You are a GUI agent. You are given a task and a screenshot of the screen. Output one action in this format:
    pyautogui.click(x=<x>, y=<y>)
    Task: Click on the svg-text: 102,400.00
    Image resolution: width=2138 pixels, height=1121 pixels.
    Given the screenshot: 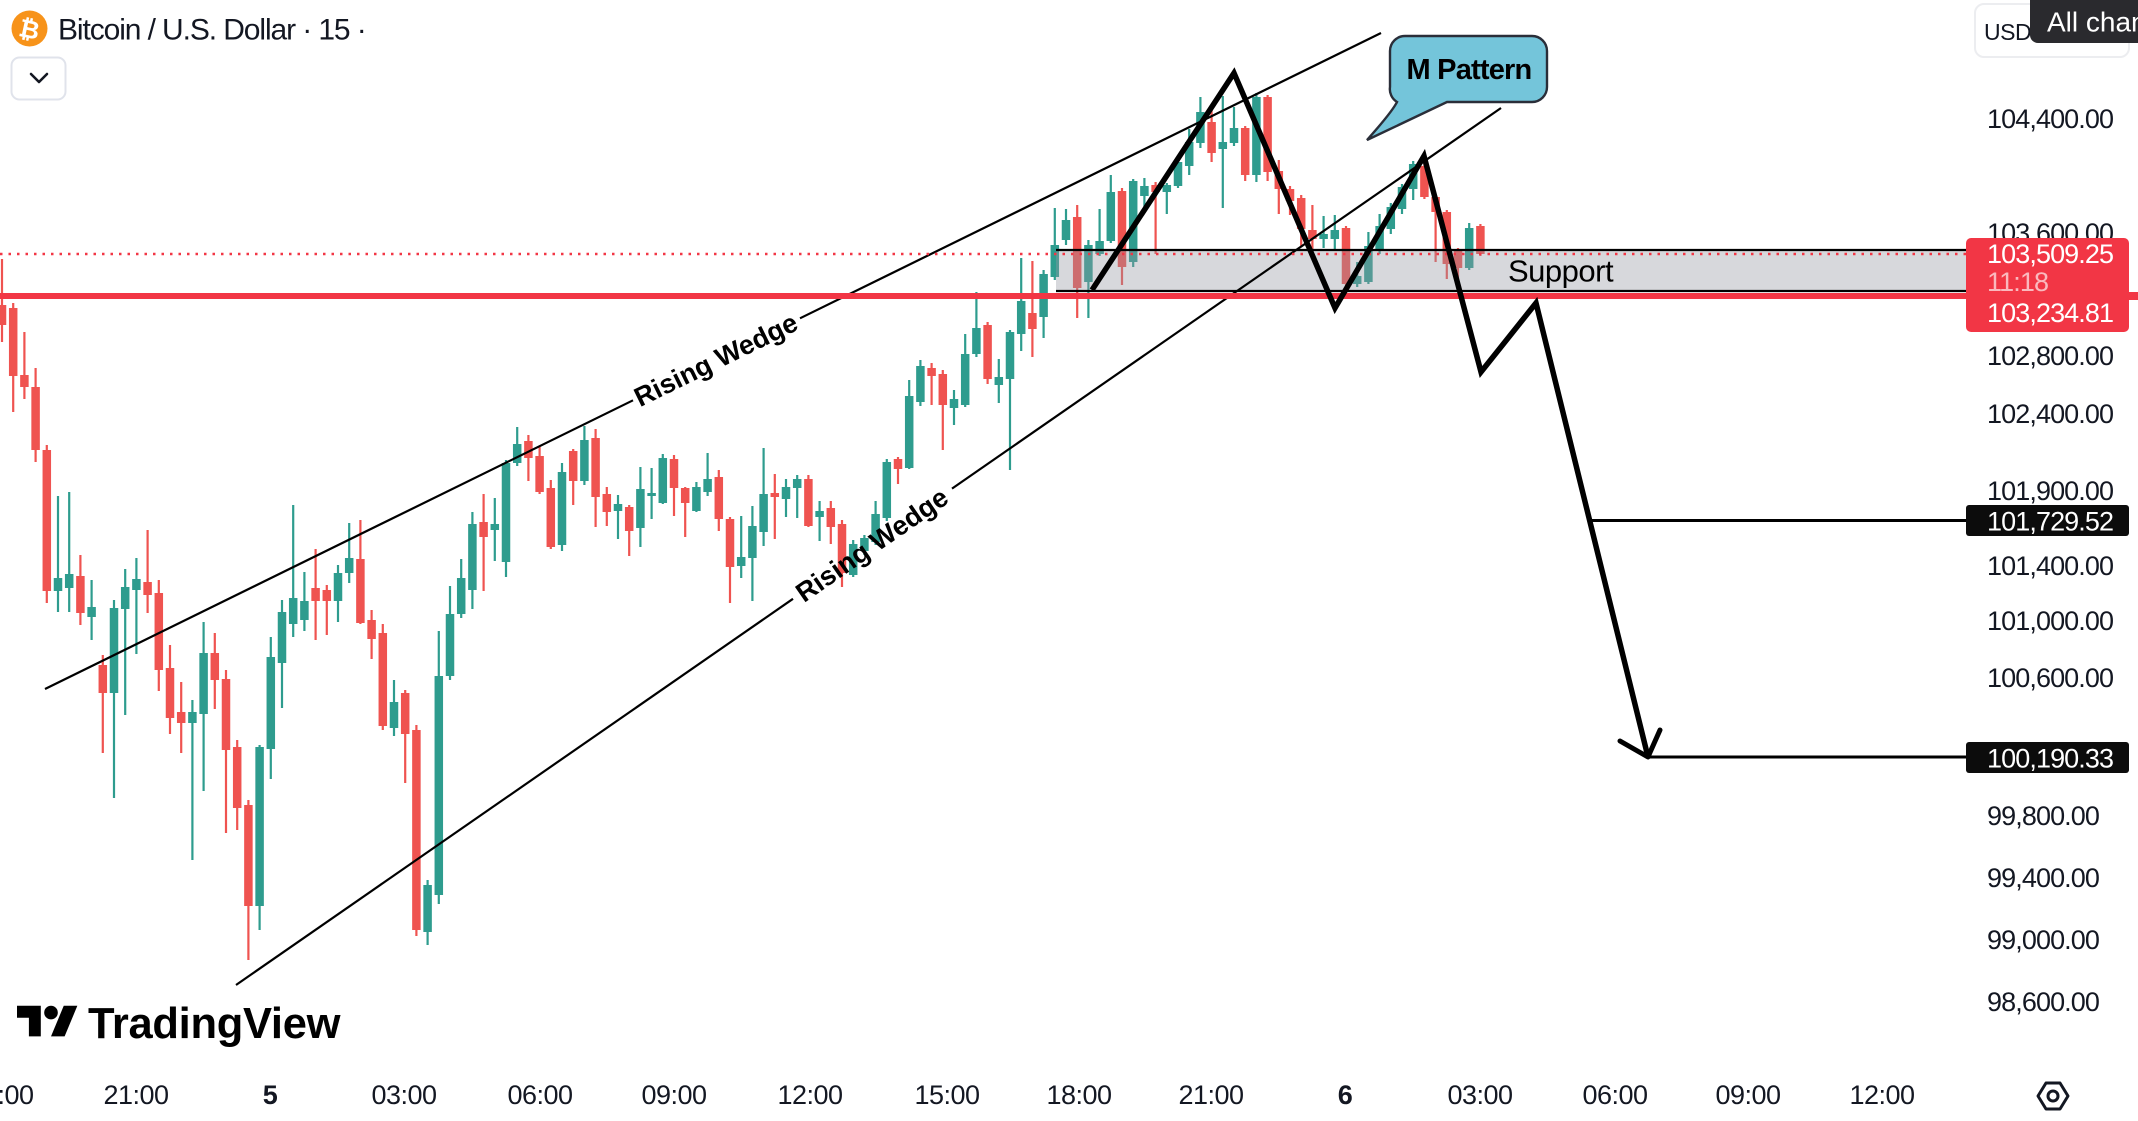 What is the action you would take?
    pyautogui.click(x=2050, y=414)
    